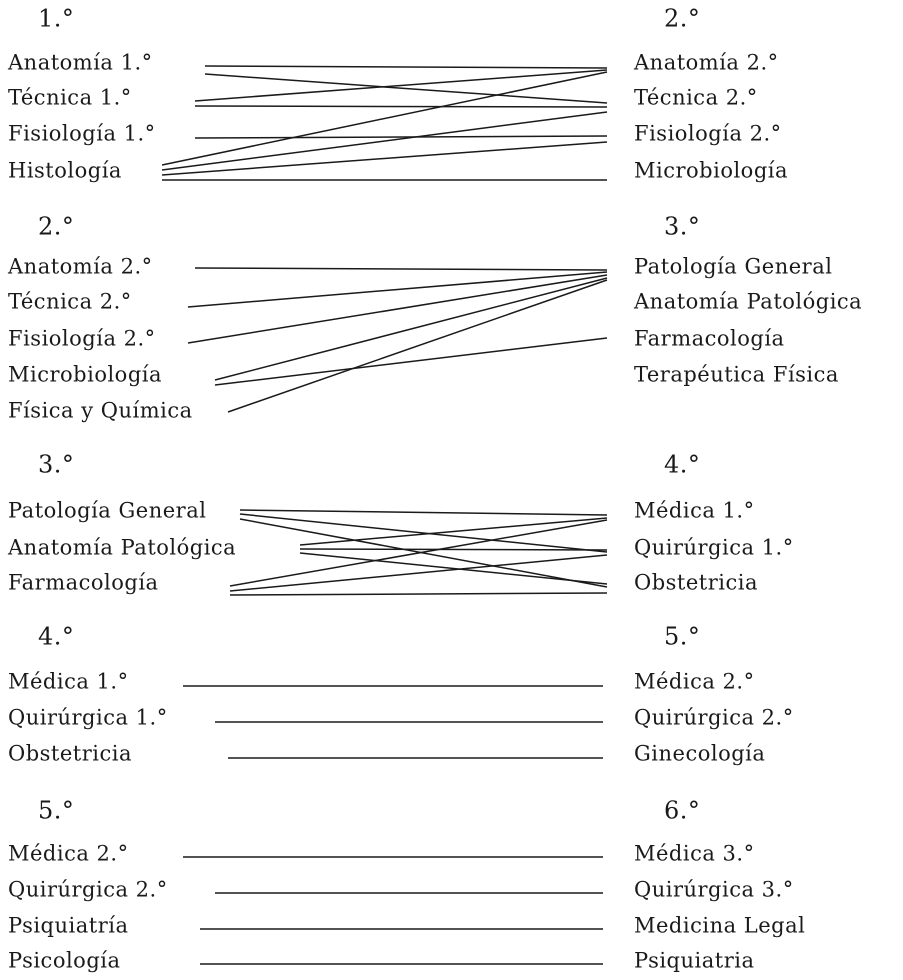  What do you see at coordinates (694, 854) in the screenshot?
I see `right-course: Médica 3.°` at bounding box center [694, 854].